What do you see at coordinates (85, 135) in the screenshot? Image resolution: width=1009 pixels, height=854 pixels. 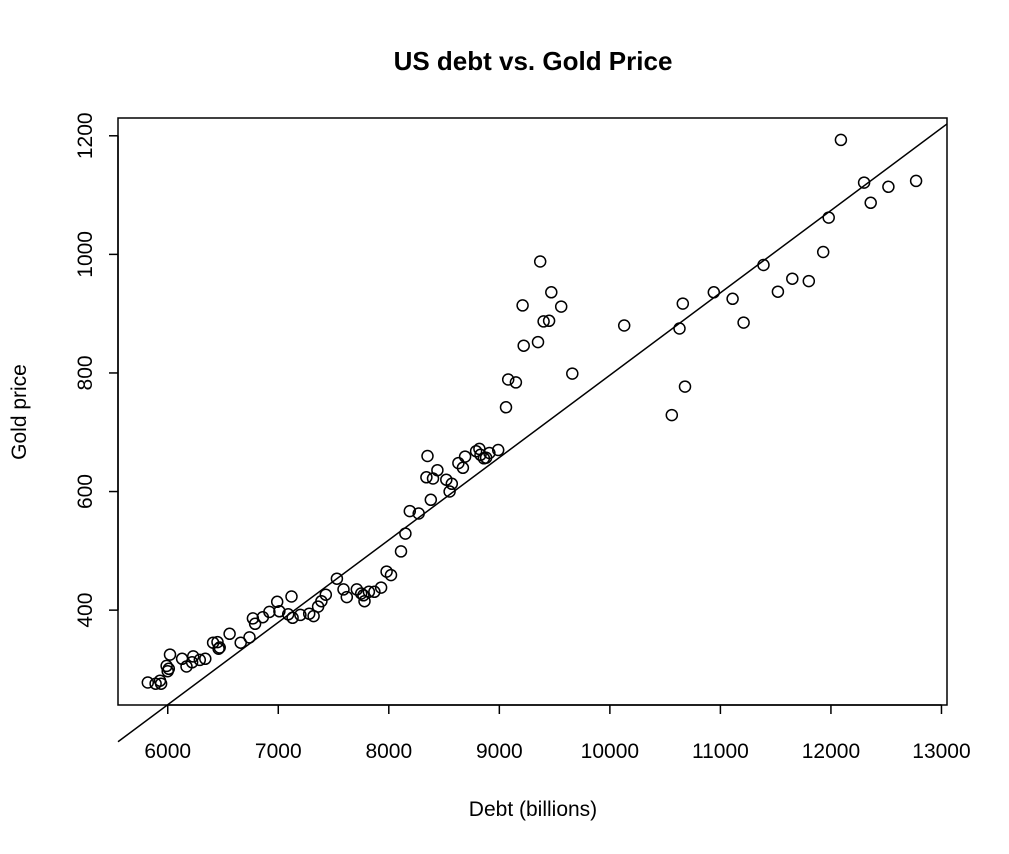 I see `y-tick-label: 1200` at bounding box center [85, 135].